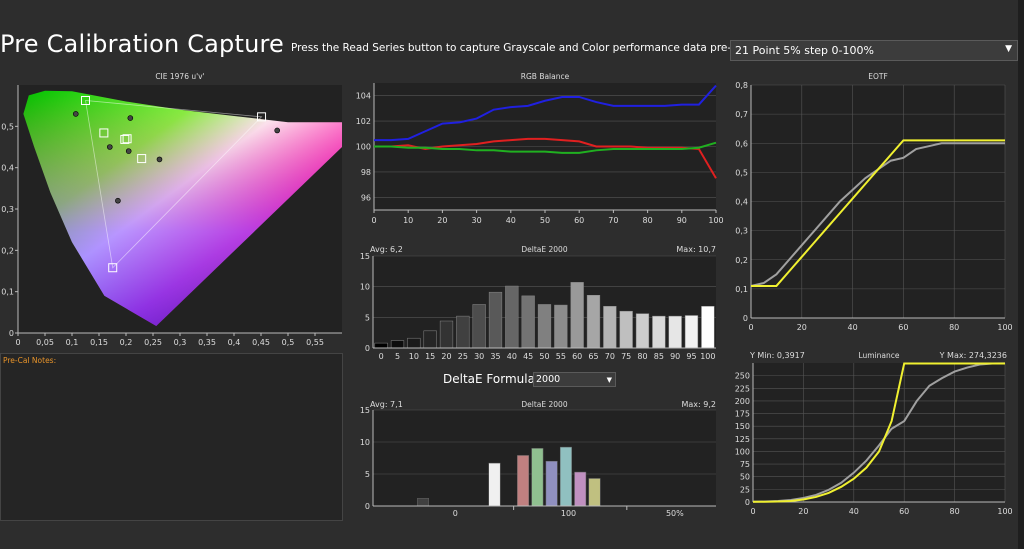 This screenshot has width=1024, height=549. What do you see at coordinates (72, 342) in the screenshot?
I see `cie-x-tick-label: 0,1` at bounding box center [72, 342].